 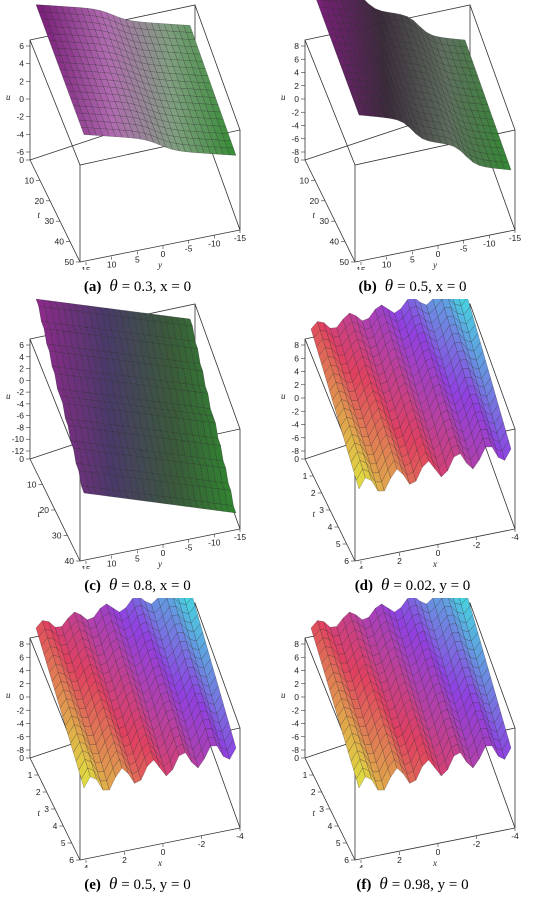 I want to click on caption-c: (c) θ = 0.8, x = 0, so click(x=137, y=585).